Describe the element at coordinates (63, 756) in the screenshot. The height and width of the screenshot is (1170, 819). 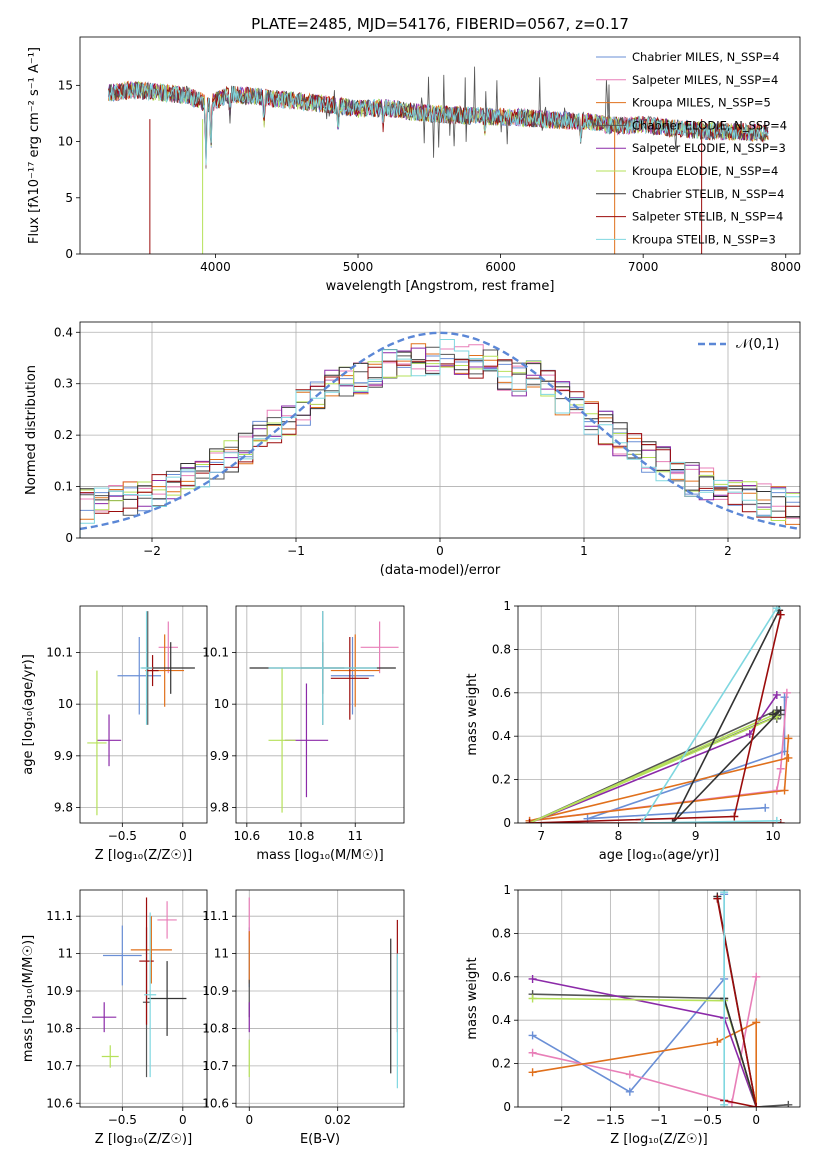
I see `y-tick-label: 9.9` at that location.